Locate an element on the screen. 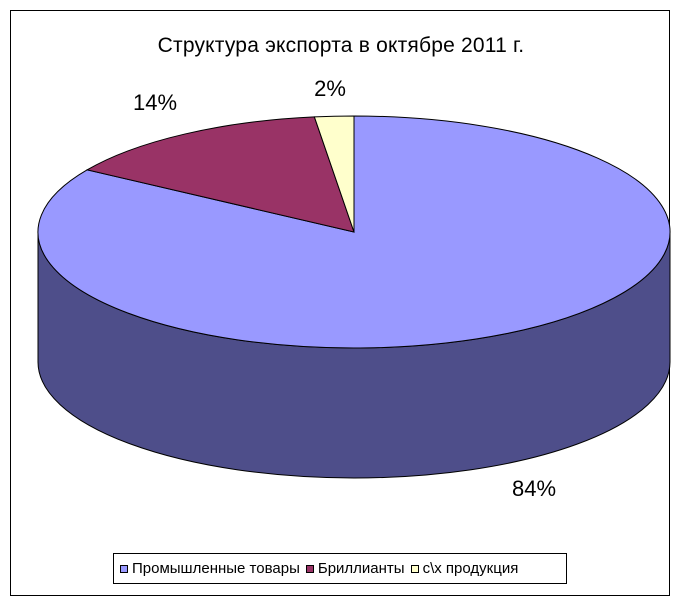 The image size is (682, 608). chart-title: Структура экспорта в октябре 2011 г. is located at coordinates (341, 45).